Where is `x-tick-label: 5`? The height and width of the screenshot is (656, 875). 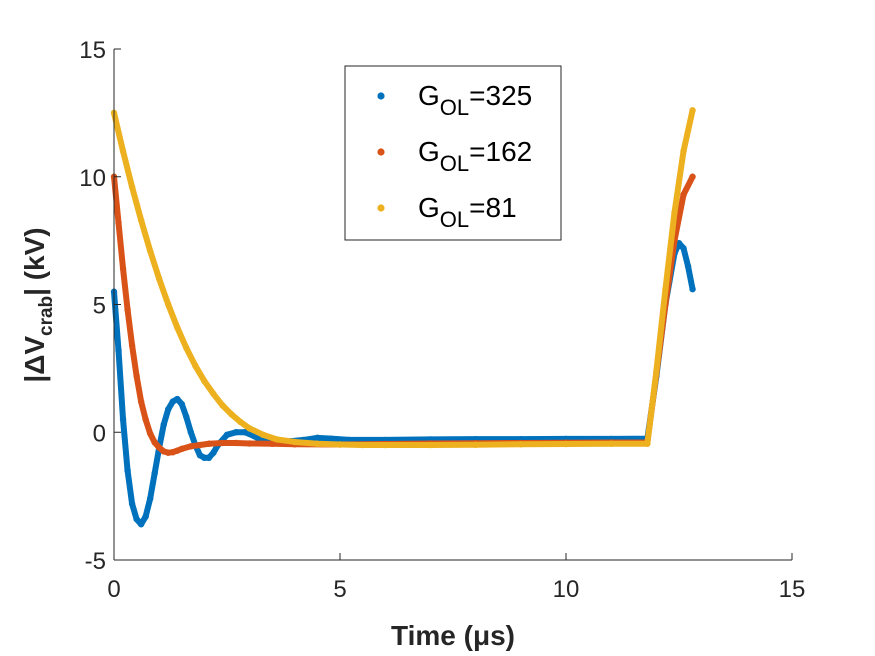 x-tick-label: 5 is located at coordinates (339, 589).